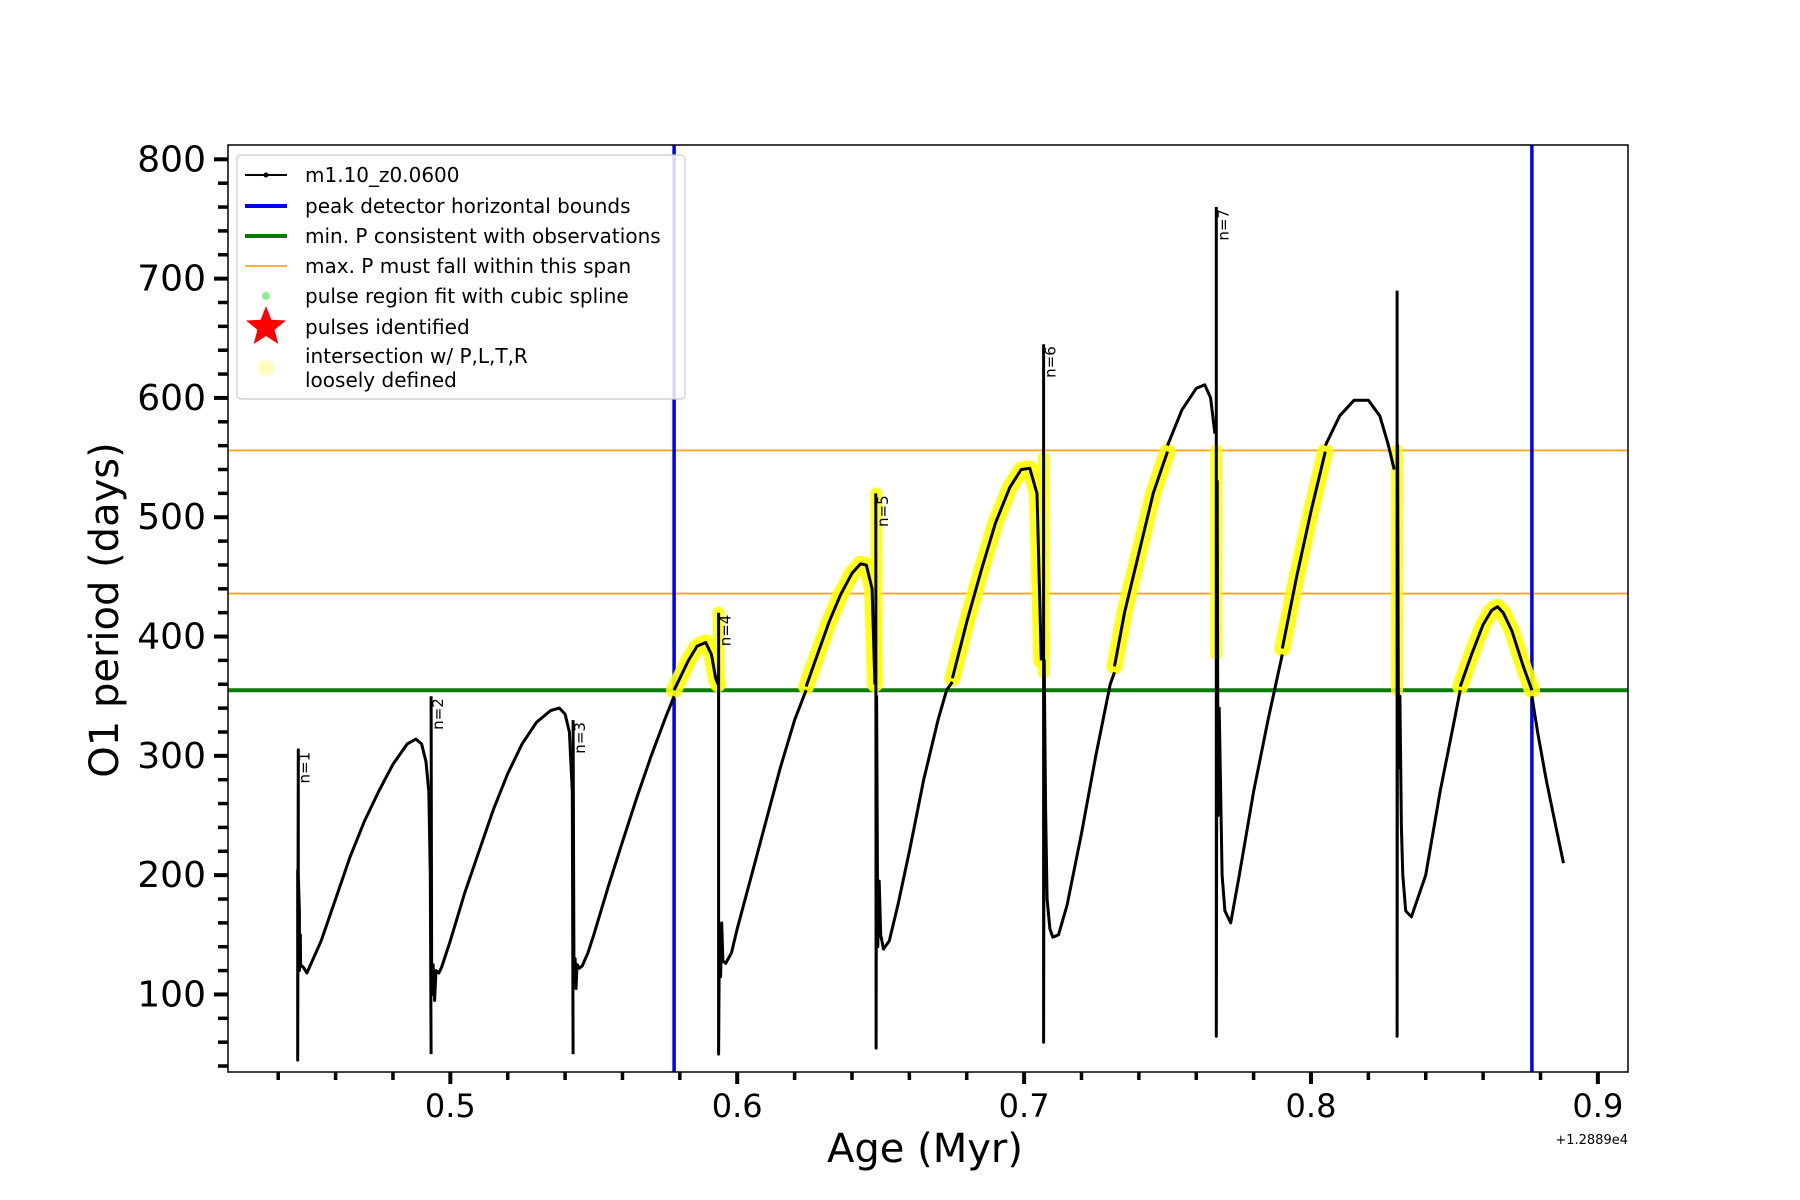 This screenshot has width=1800, height=1200. Describe the element at coordinates (1597, 1106) in the screenshot. I see `x-tick-label-4: 0.9` at that location.